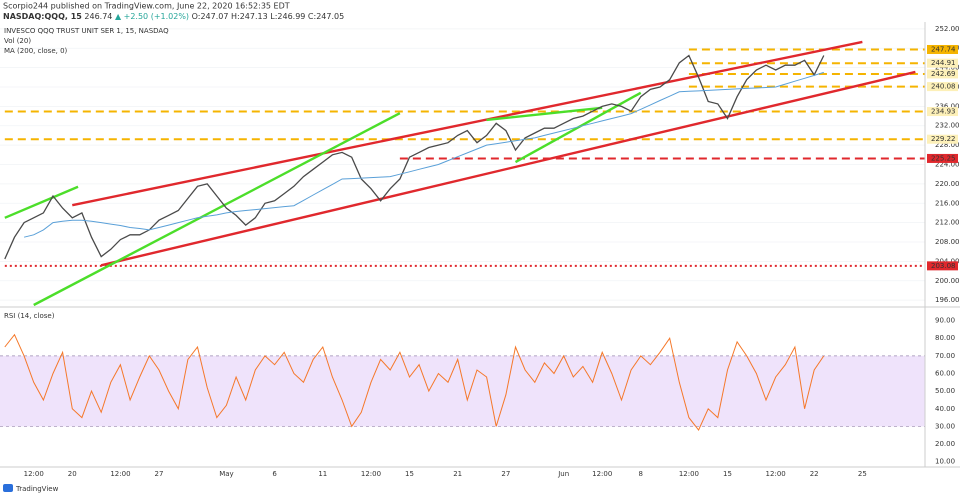 The height and width of the screenshot is (498, 960). Describe the element at coordinates (947, 300) in the screenshot. I see `y-tick-label: 196.00` at that location.